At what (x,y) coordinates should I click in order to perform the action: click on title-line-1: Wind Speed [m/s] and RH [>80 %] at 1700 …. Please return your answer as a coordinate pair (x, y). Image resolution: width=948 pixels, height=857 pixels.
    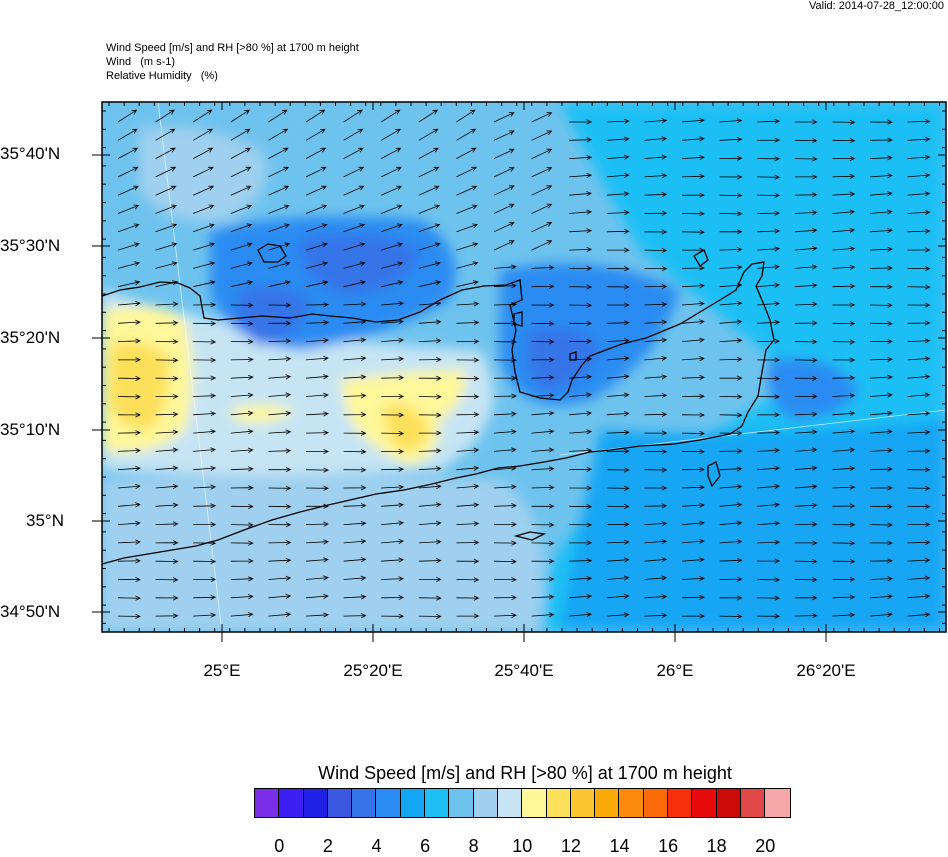
    Looking at the image, I should click on (232, 48).